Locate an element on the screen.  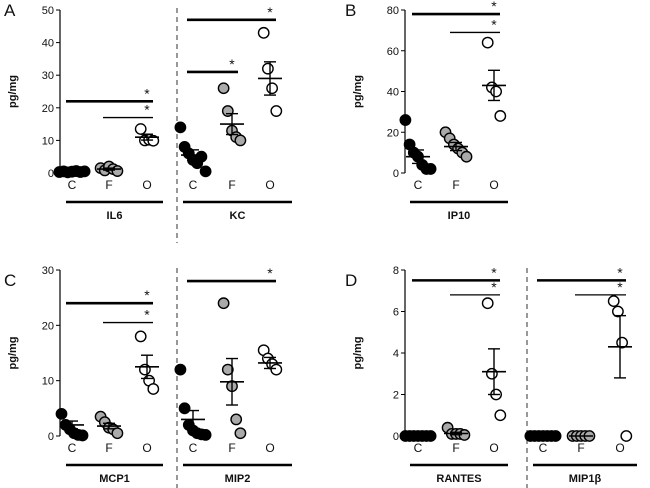
panel-a-il6-category-label: F is located at coordinates (108, 185).